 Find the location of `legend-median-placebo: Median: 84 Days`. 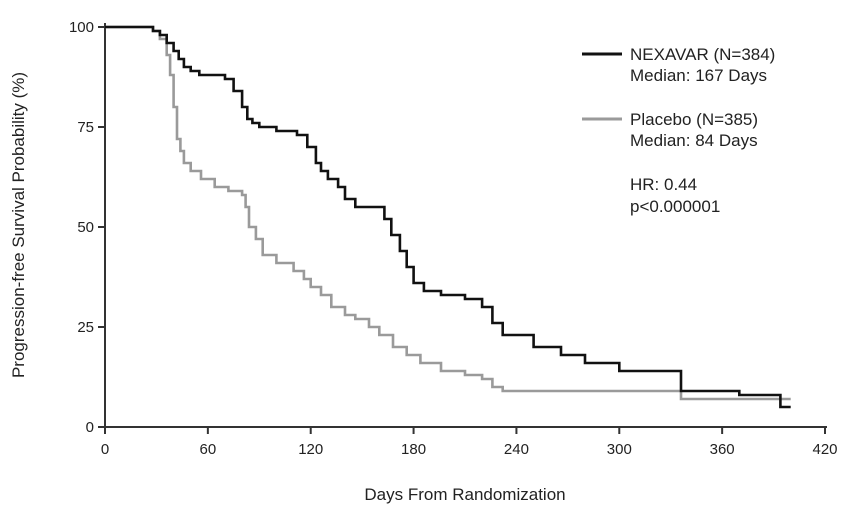

legend-median-placebo: Median: 84 Days is located at coordinates (694, 140).